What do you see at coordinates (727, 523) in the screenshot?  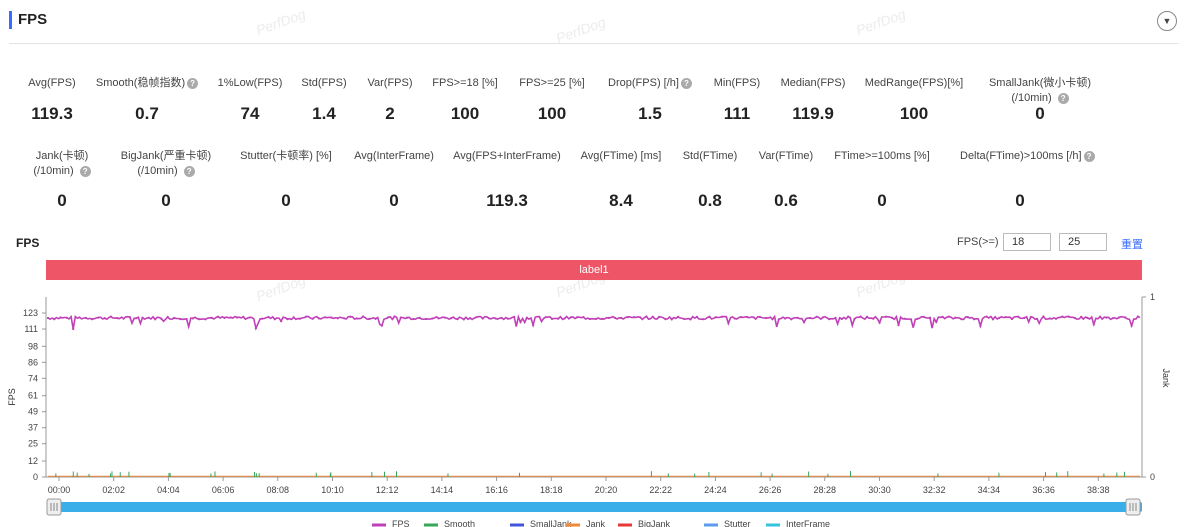 I see `legend-item-stutter: Stutter` at bounding box center [727, 523].